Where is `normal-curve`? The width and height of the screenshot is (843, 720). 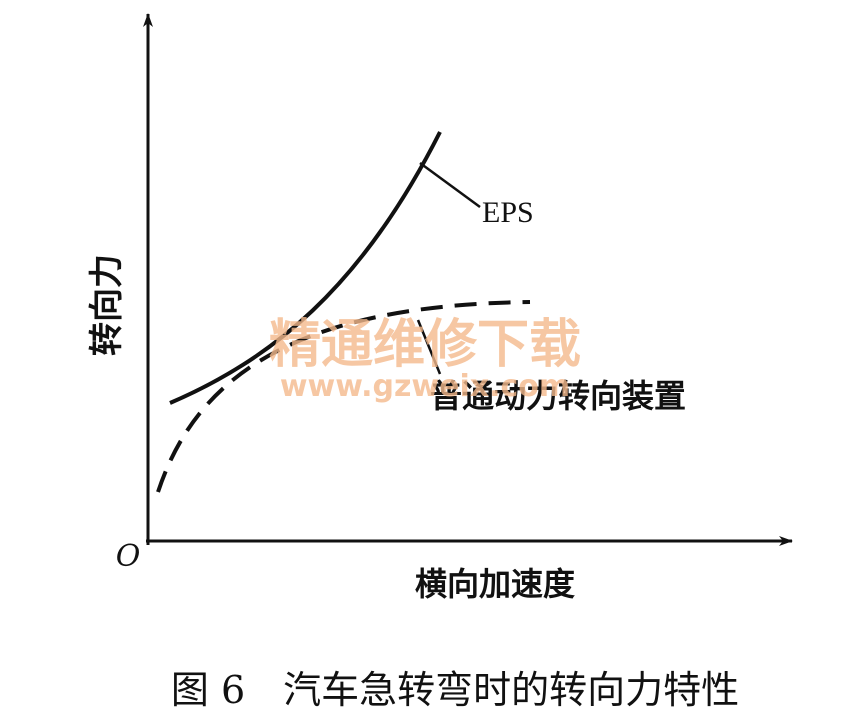
normal-curve is located at coordinates (343, 396).